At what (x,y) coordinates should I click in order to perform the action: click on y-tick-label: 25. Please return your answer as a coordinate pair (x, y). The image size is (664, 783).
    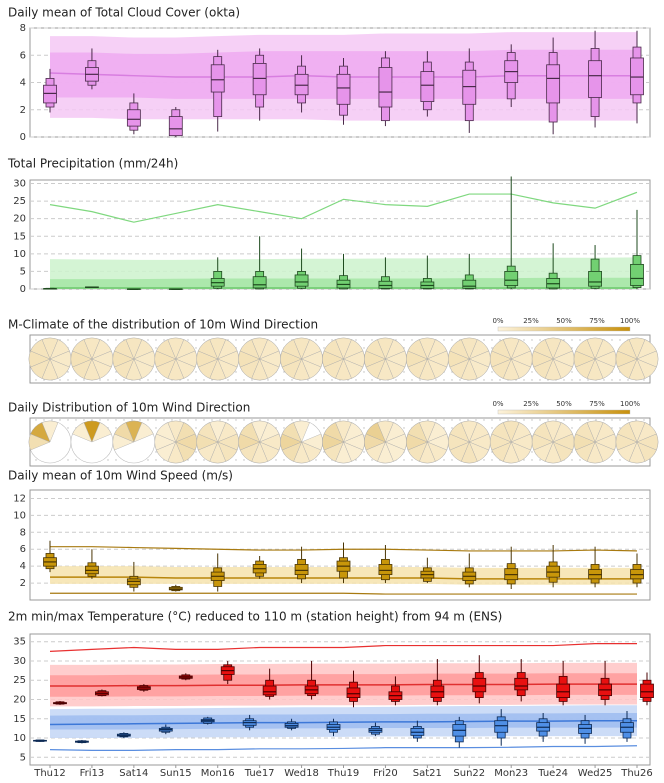
    Looking at the image, I should click on (19, 201).